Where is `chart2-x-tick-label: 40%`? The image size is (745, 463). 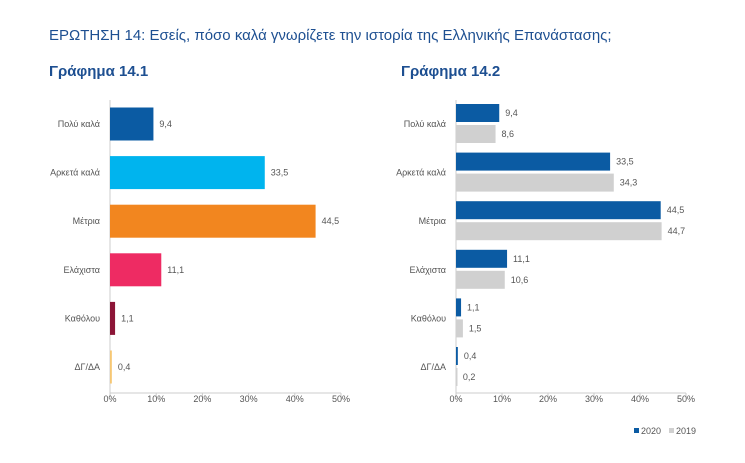 chart2-x-tick-label: 40% is located at coordinates (640, 399).